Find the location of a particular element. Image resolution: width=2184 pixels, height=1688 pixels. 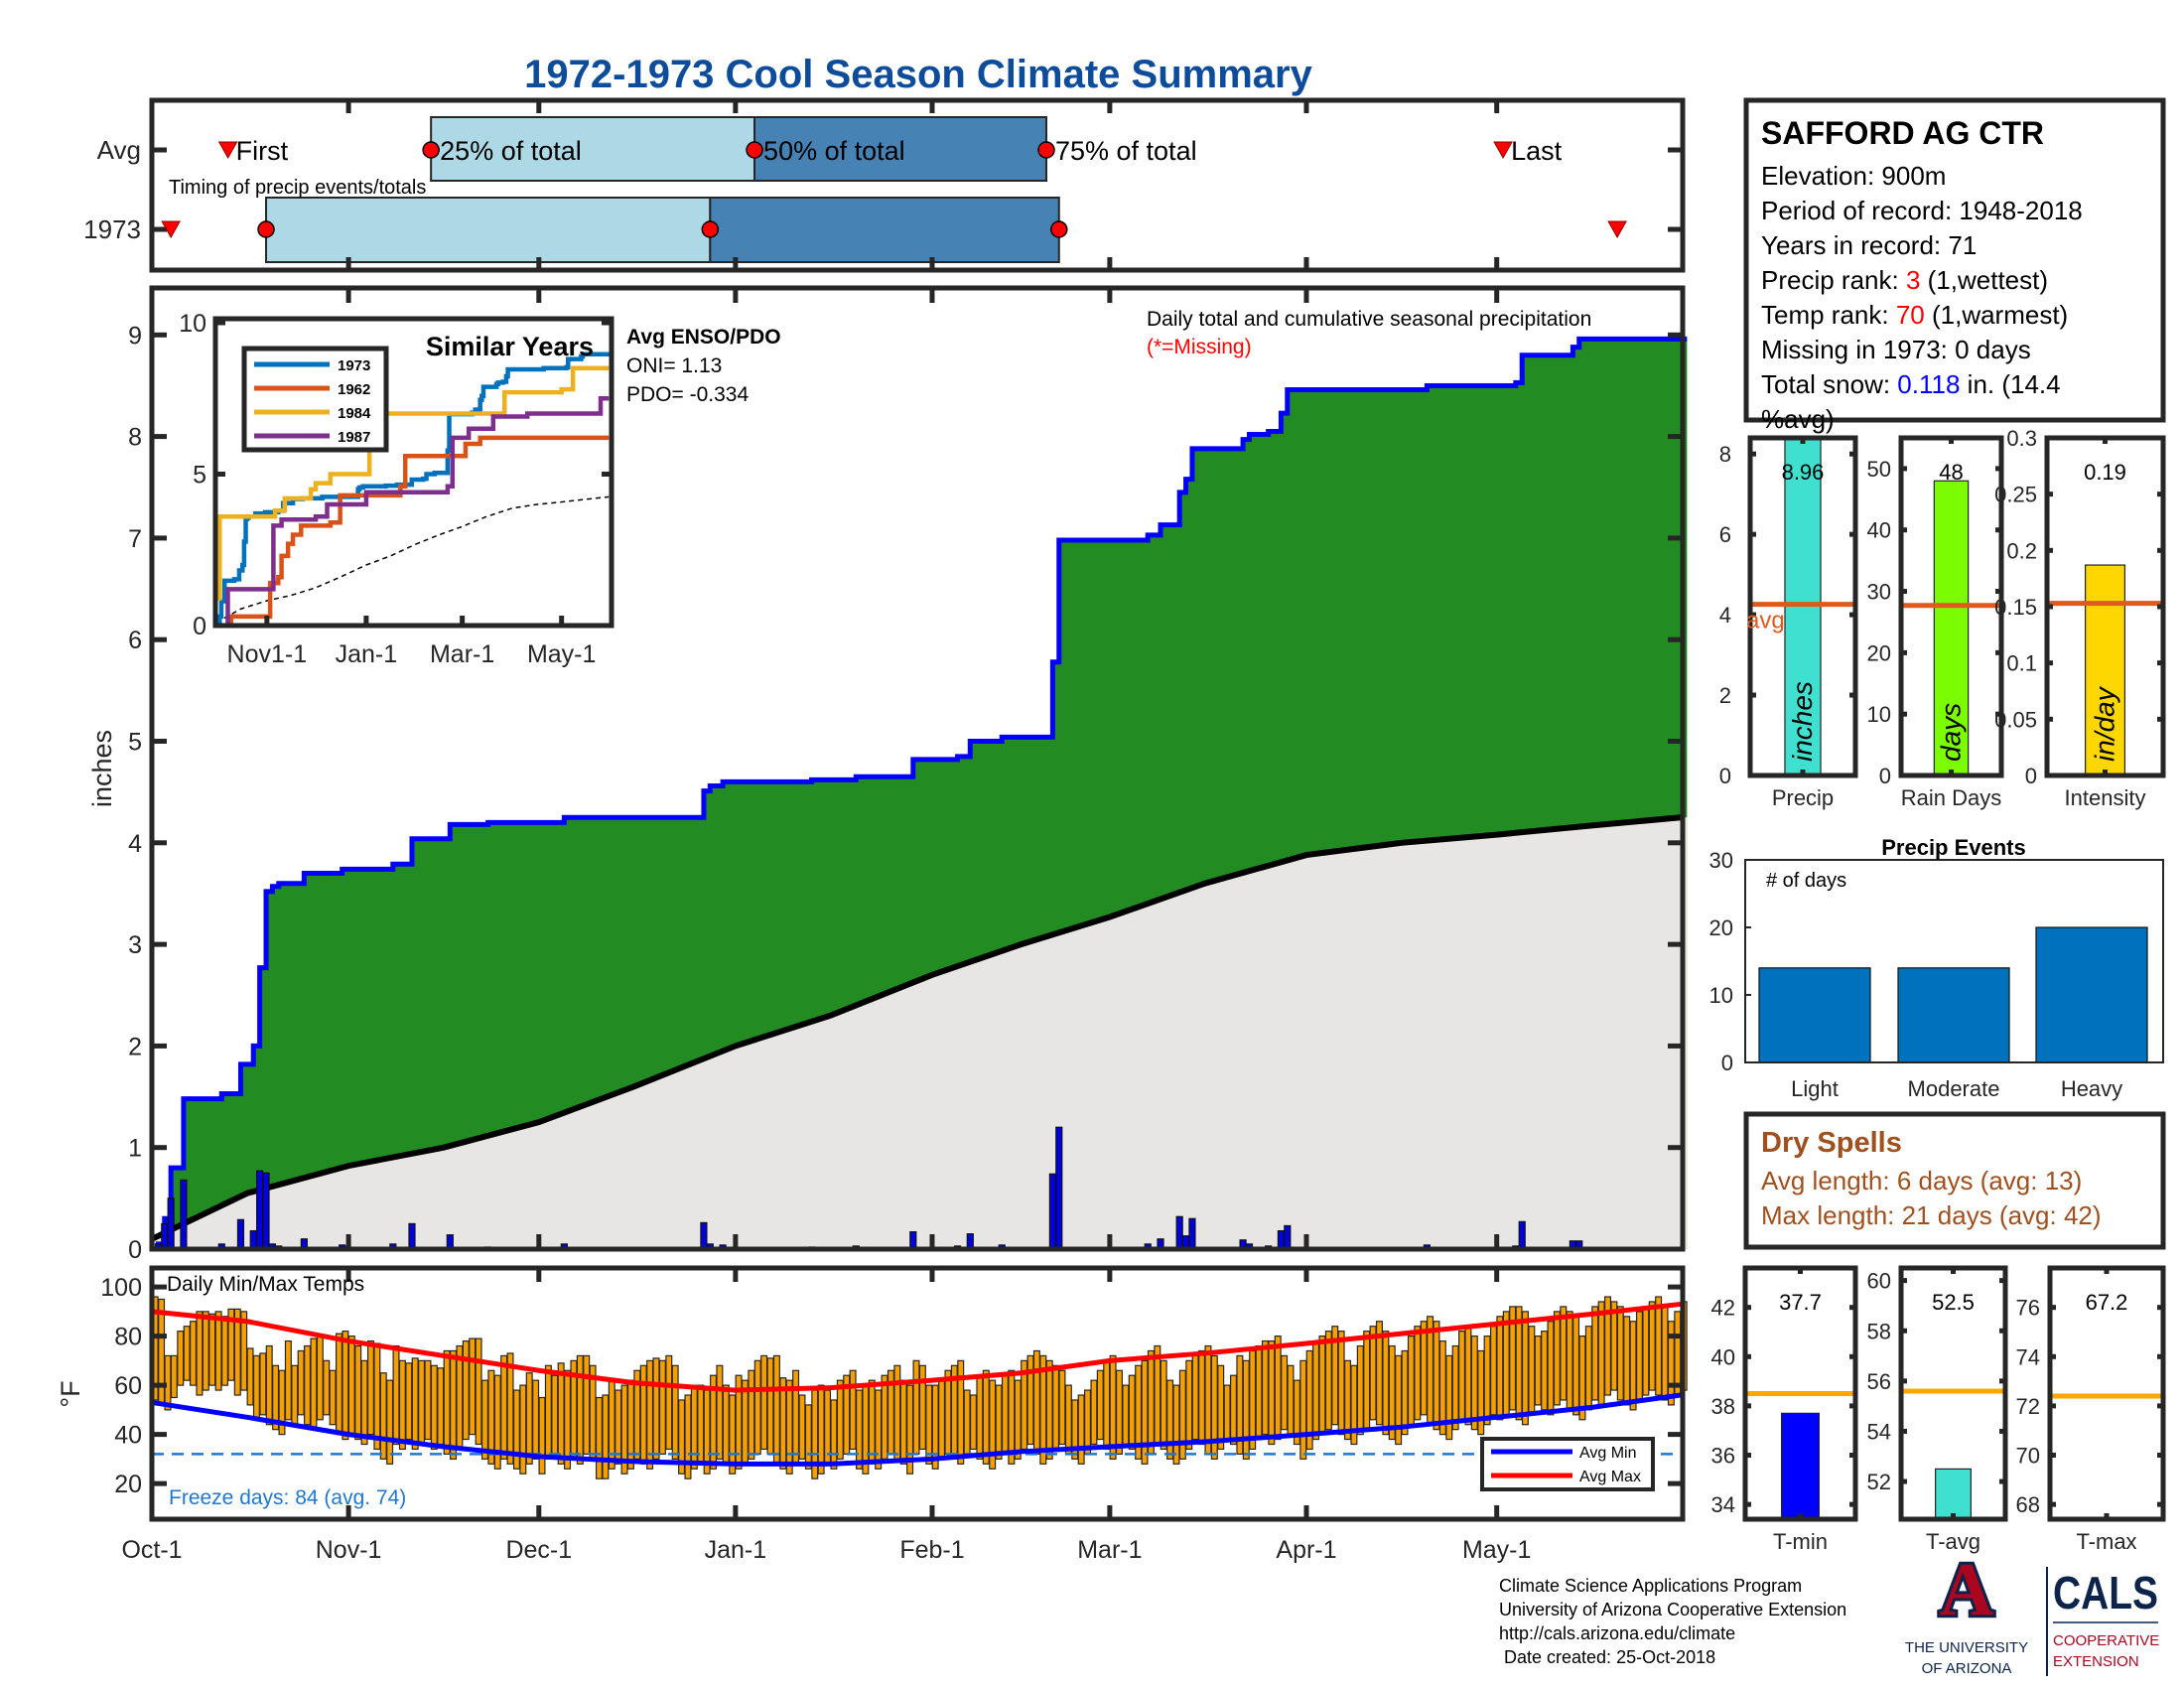

dry-spells-max: Max length: 21 days (avg: 42) is located at coordinates (1931, 1215).